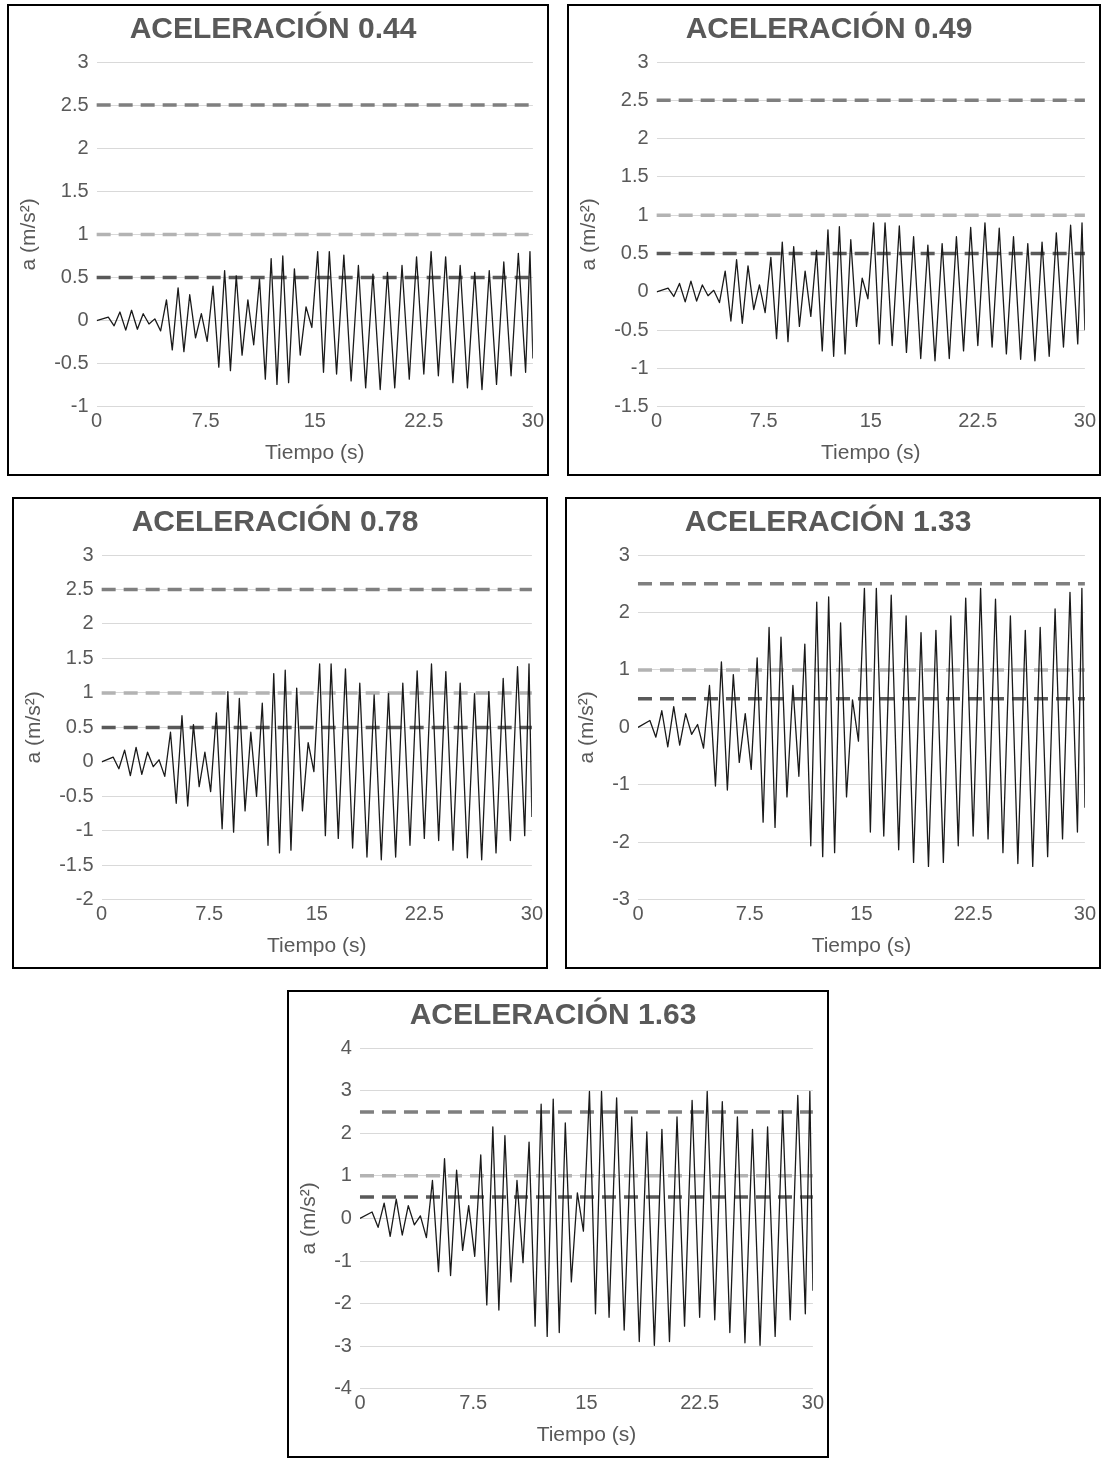  Describe the element at coordinates (273, 28) in the screenshot. I see `chart-title: ACELERACIÓN 0.44` at that location.